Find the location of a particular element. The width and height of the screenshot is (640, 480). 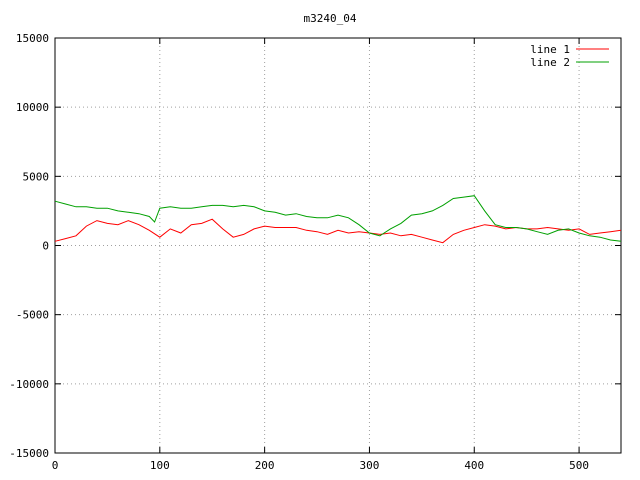

x-tick-label: 0 is located at coordinates (55, 465).